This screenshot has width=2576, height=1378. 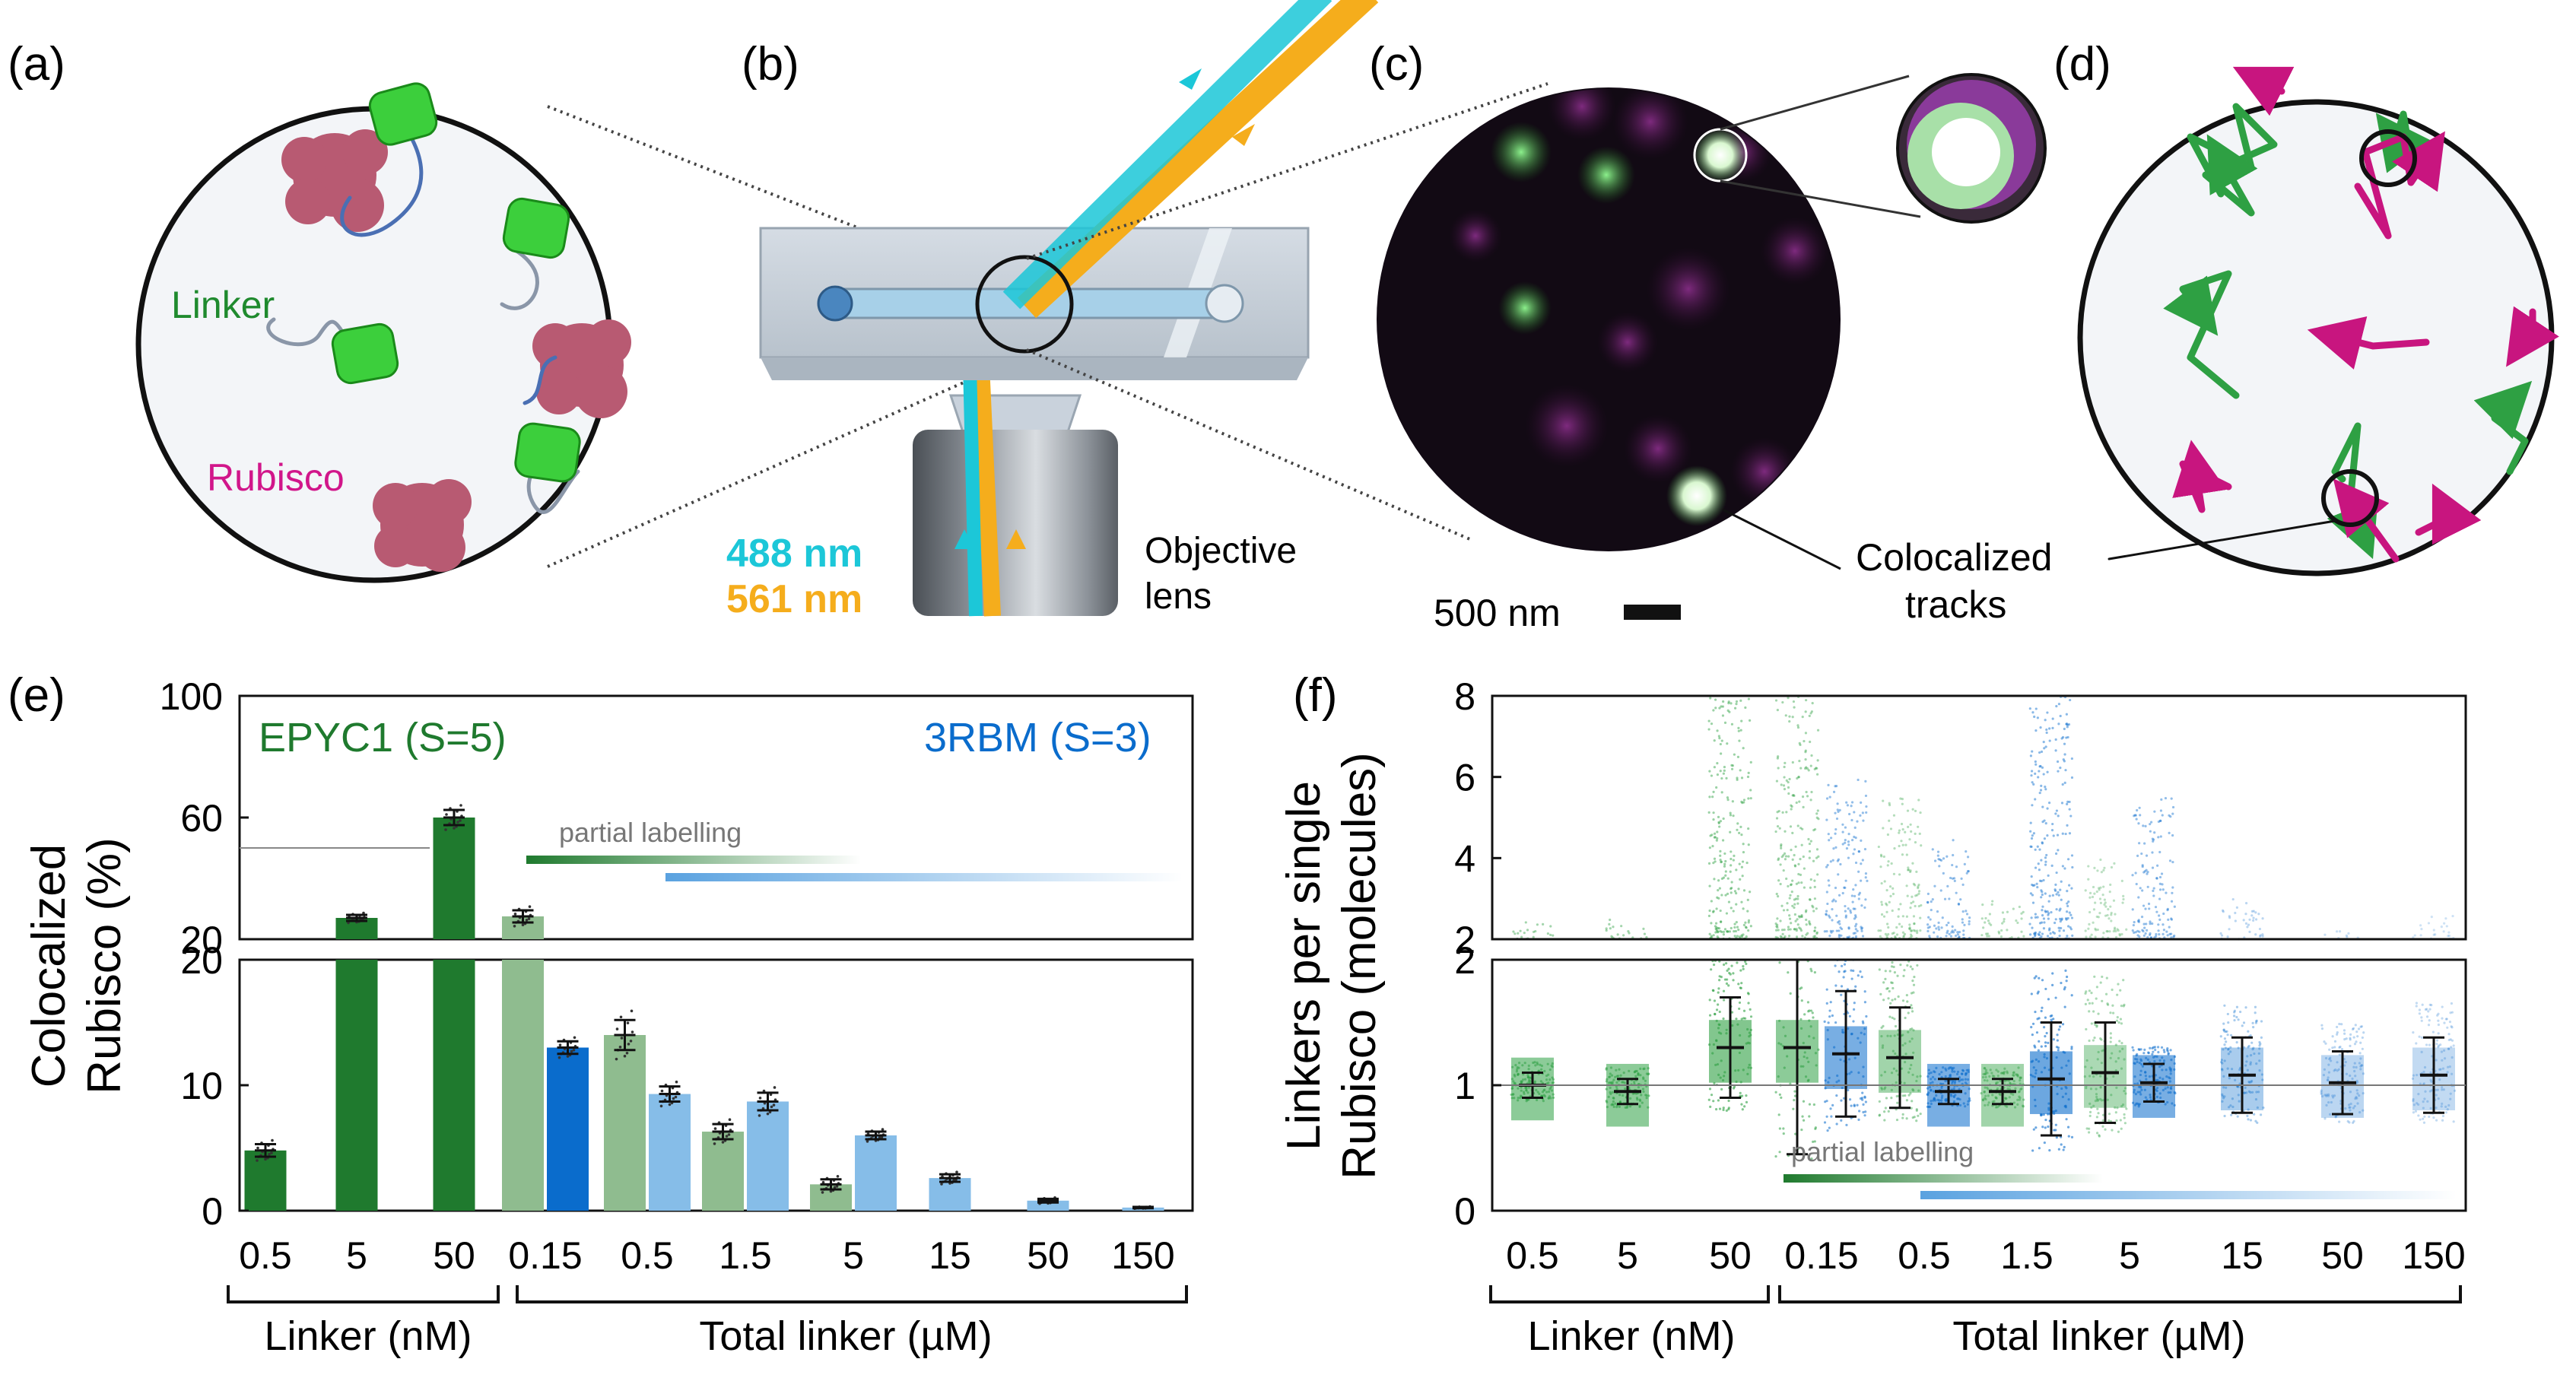 What do you see at coordinates (571, 1051) in the screenshot?
I see `bar-point` at bounding box center [571, 1051].